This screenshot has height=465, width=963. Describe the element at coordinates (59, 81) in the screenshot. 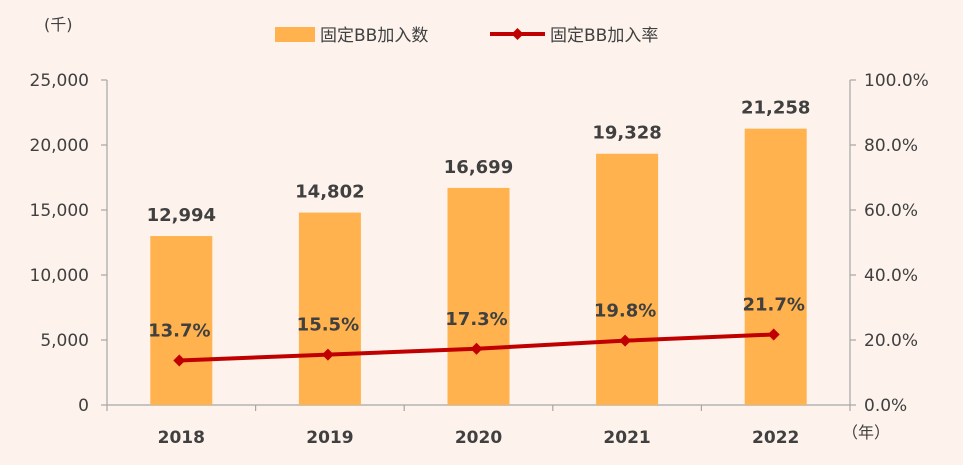

I see `y-left-tick-label: 25,000` at that location.